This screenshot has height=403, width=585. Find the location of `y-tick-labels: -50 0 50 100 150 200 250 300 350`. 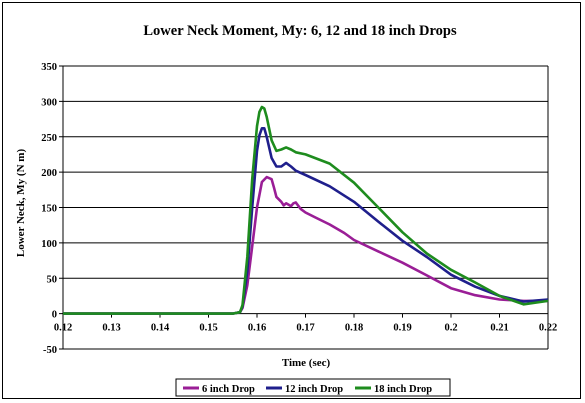

y-tick-labels: -50 0 50 100 150 200 250 300 350 is located at coordinates (49, 209).